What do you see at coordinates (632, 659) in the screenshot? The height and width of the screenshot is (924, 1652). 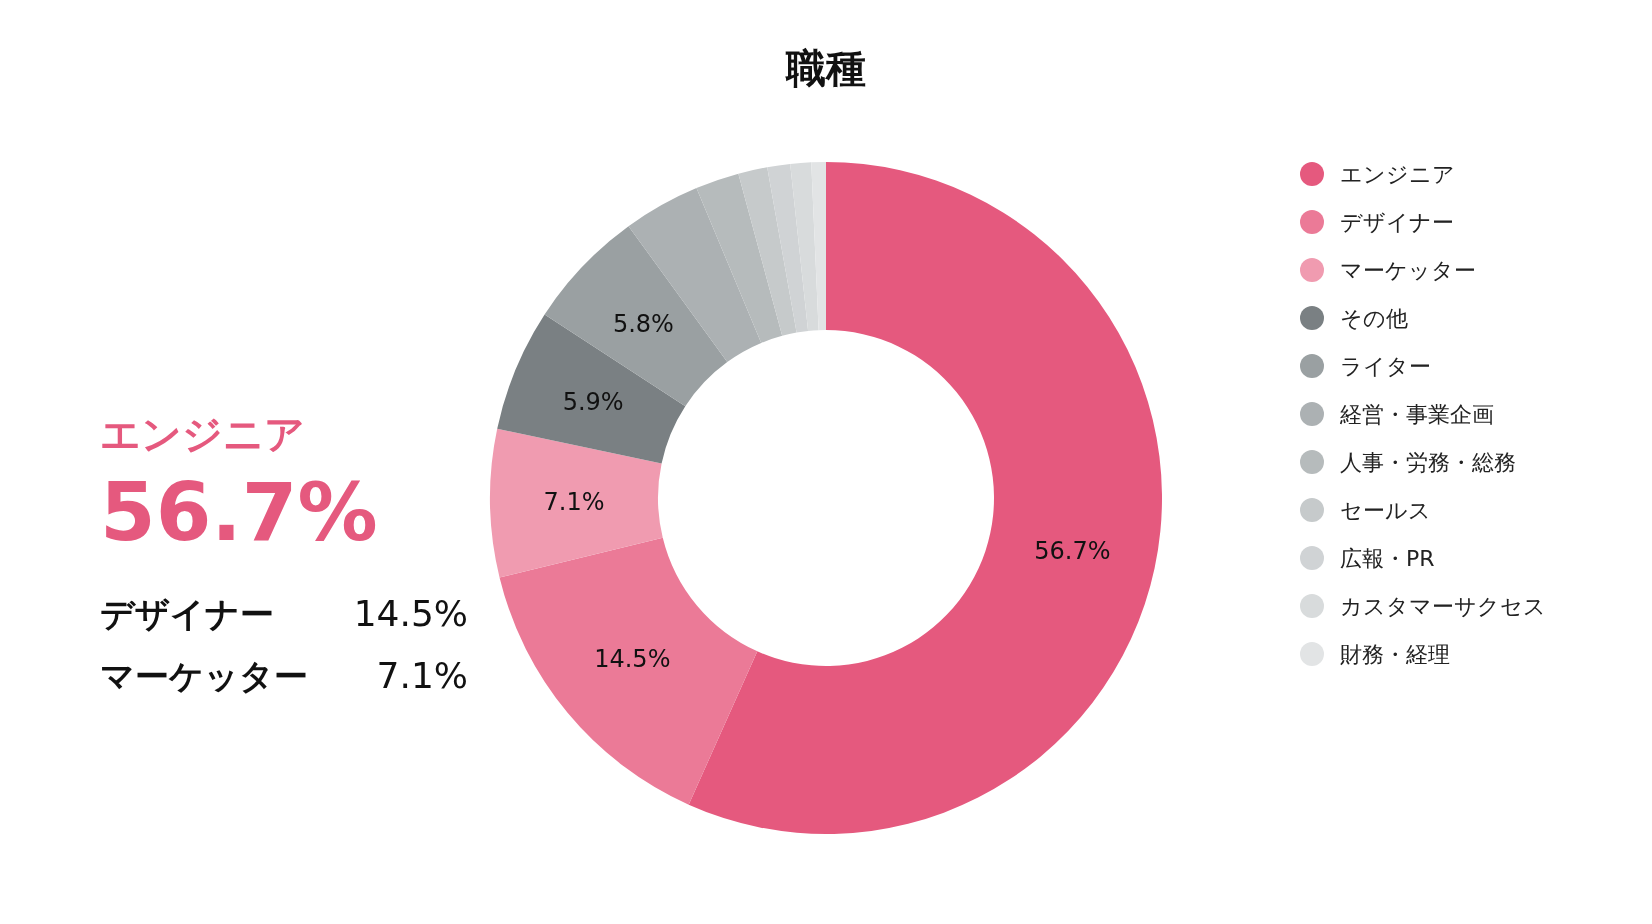 I see `data-label: 14.5%` at bounding box center [632, 659].